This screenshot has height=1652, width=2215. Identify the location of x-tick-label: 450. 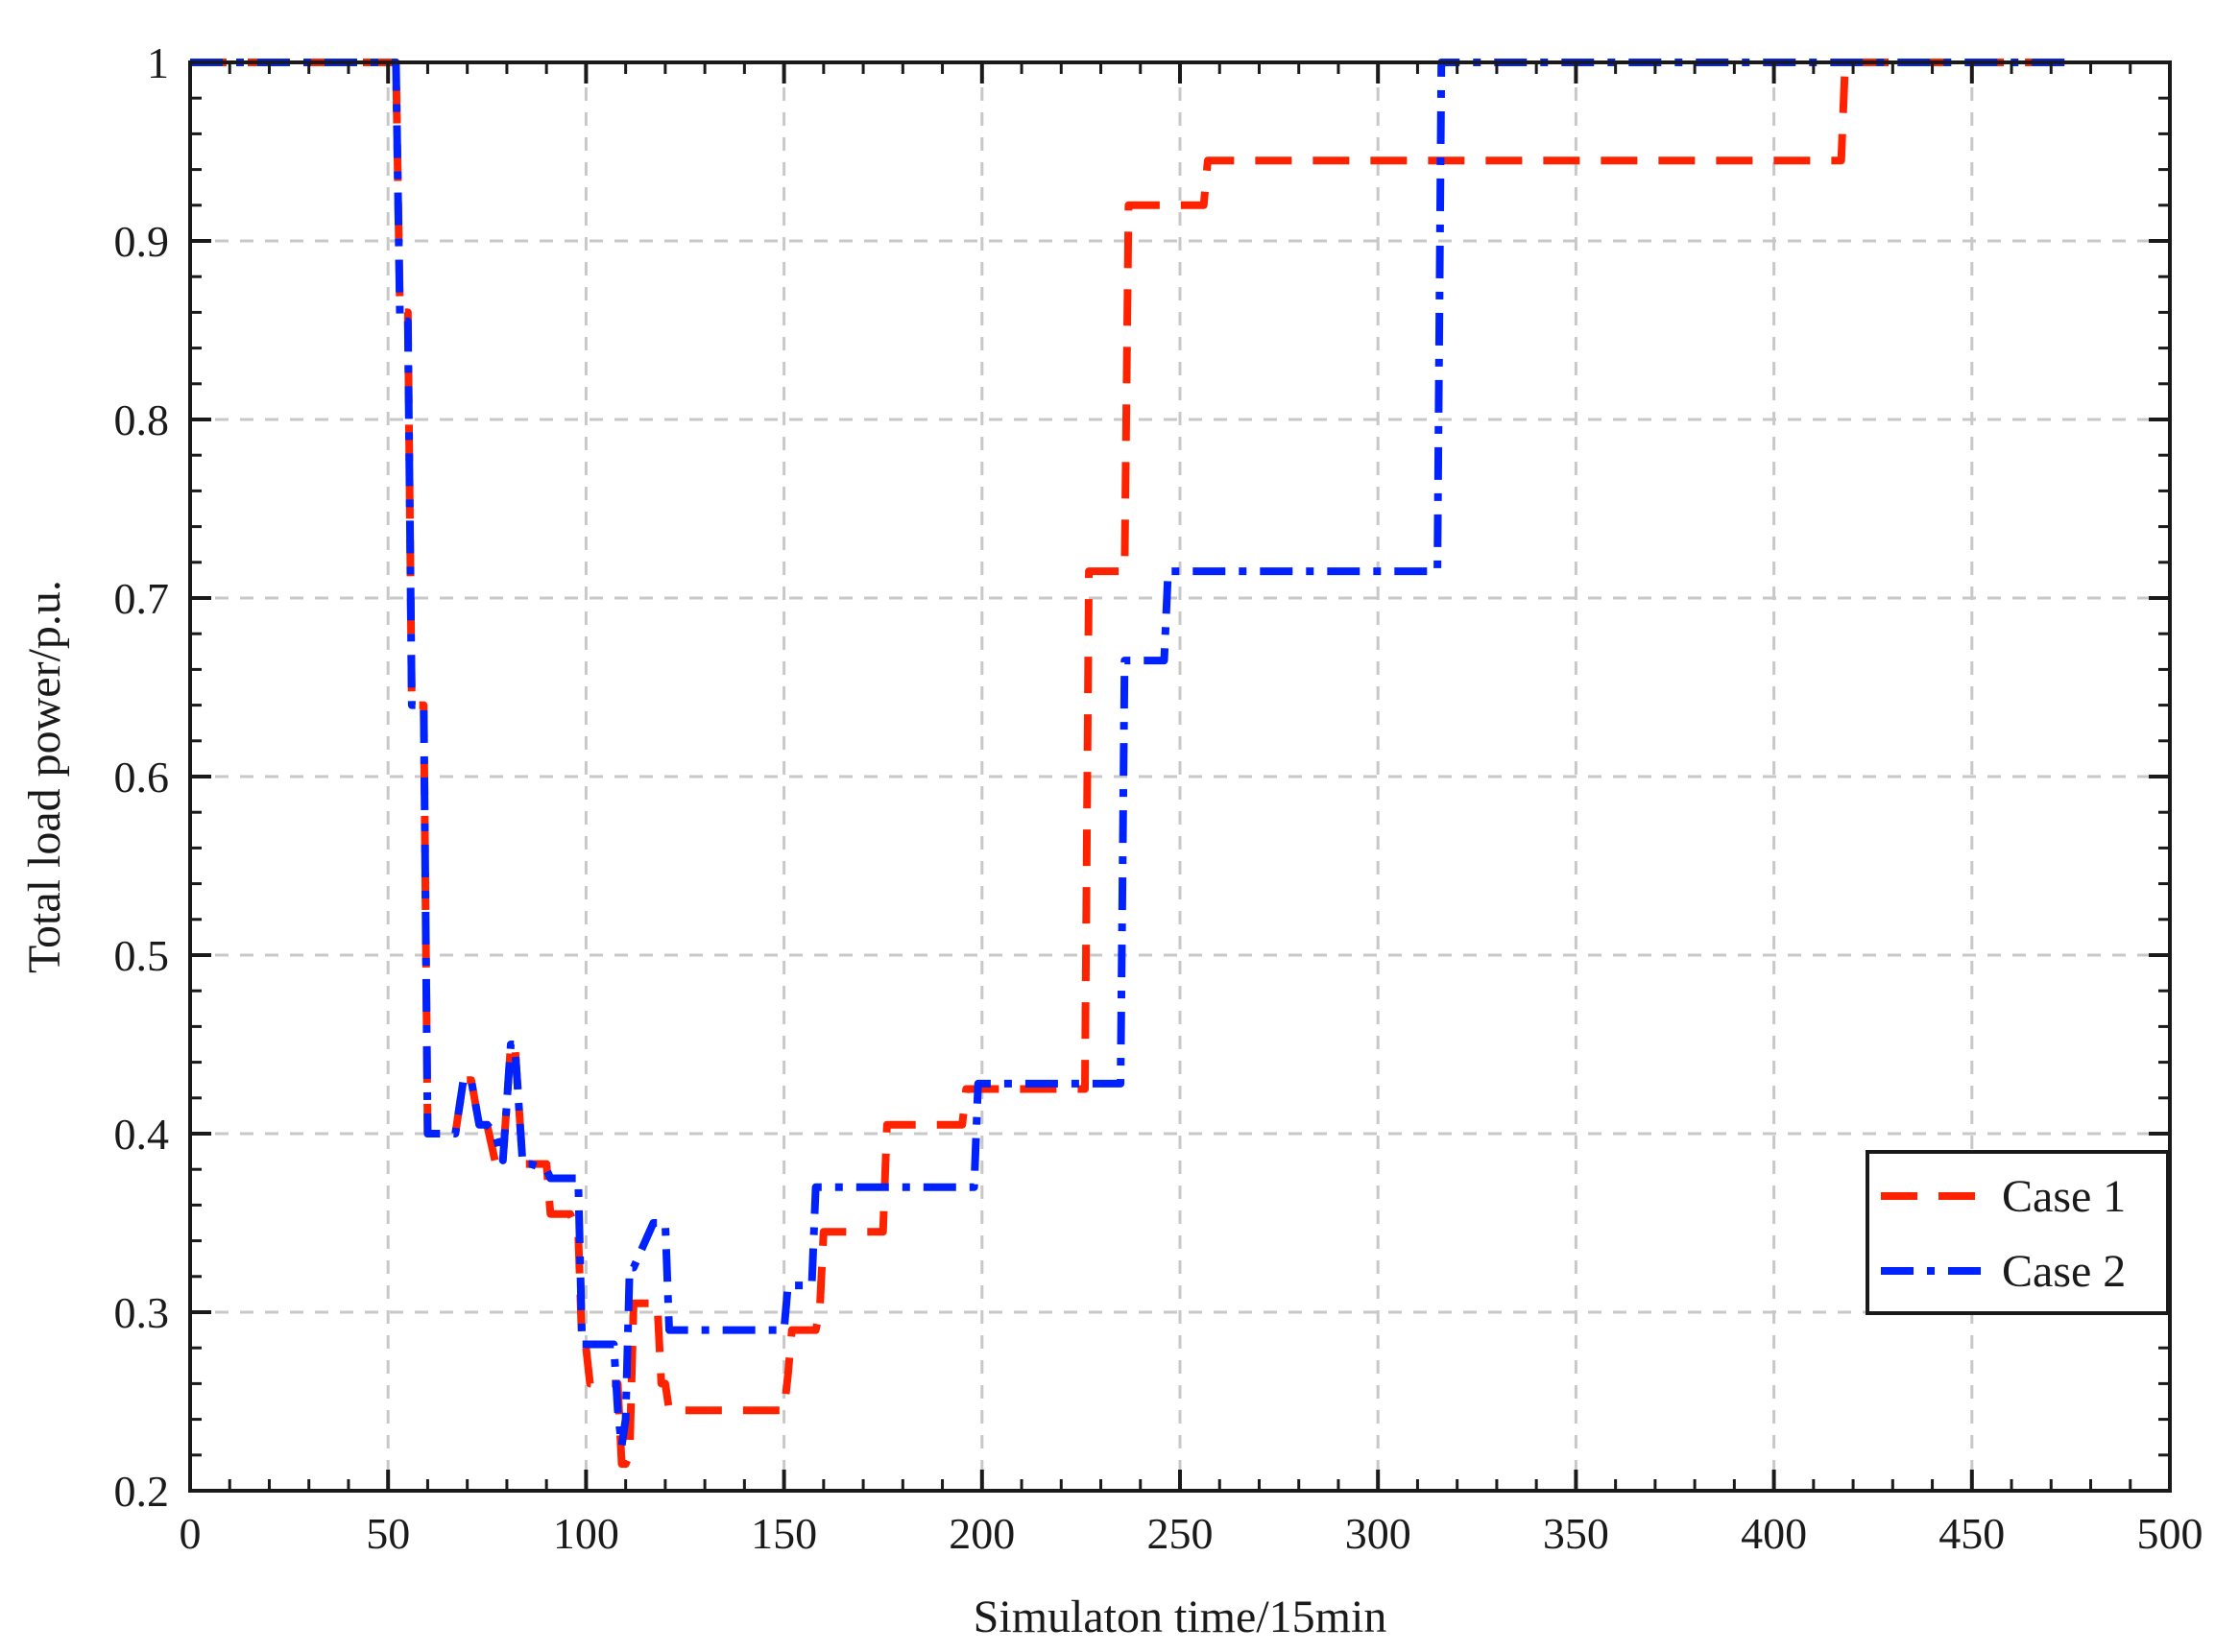
(1972, 1533).